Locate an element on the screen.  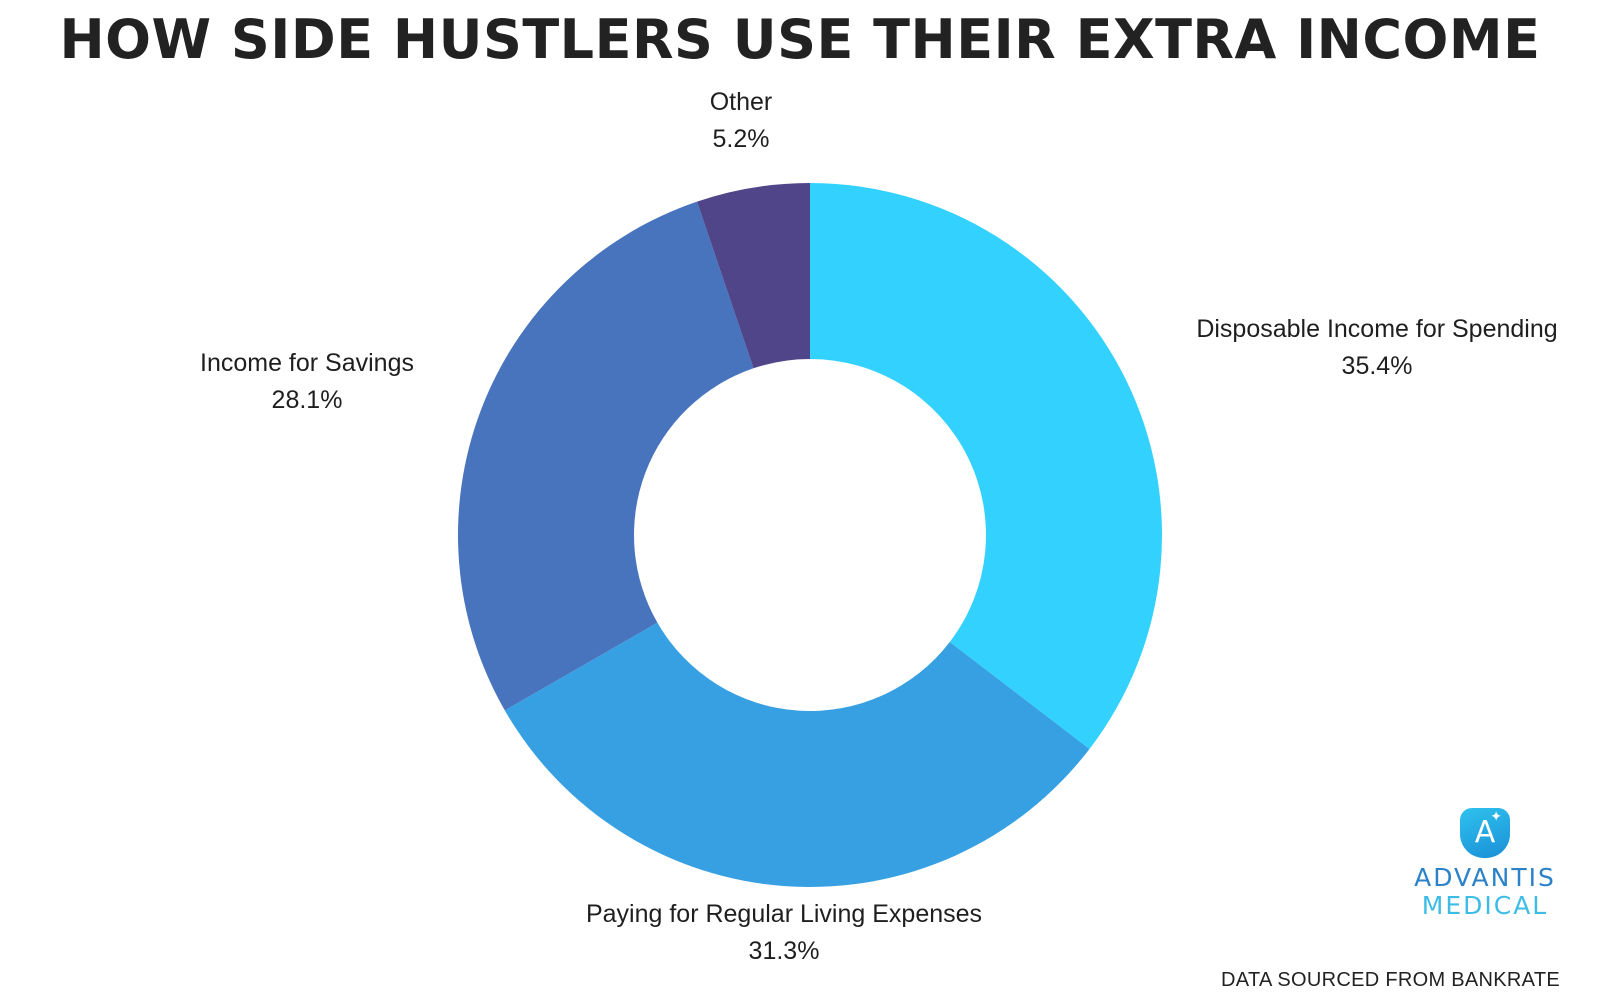
slice-other is located at coordinates (753, 276).